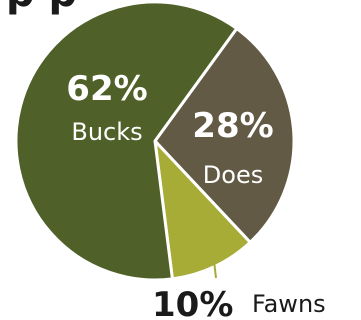 This screenshot has width=361, height=320. What do you see at coordinates (214, 265) in the screenshot?
I see `fawns-leader-line` at bounding box center [214, 265].